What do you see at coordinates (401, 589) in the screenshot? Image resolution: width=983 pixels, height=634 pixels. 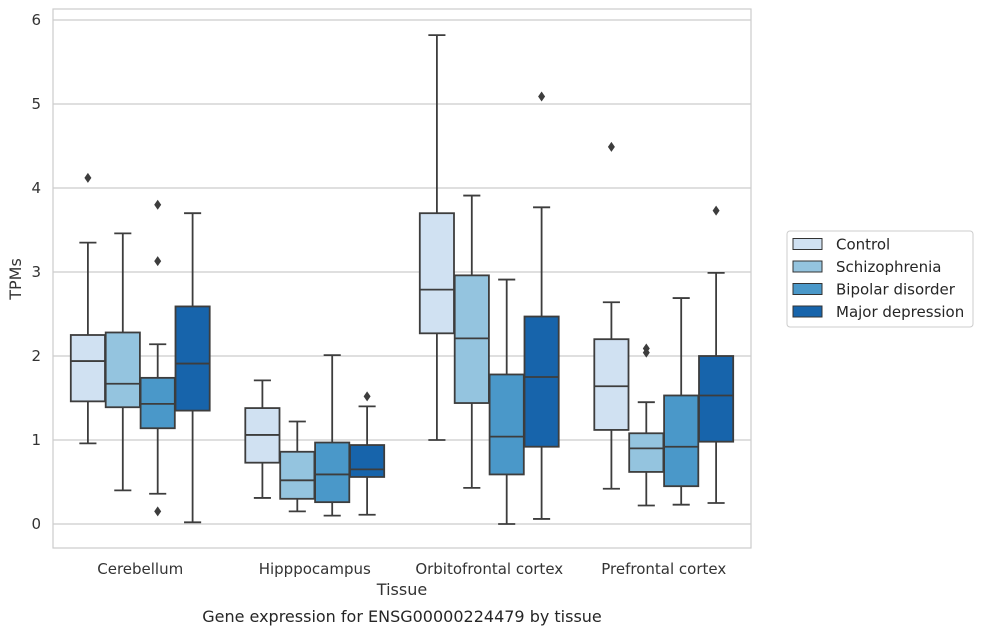 I see `x-axis-label: Tissue` at bounding box center [401, 589].